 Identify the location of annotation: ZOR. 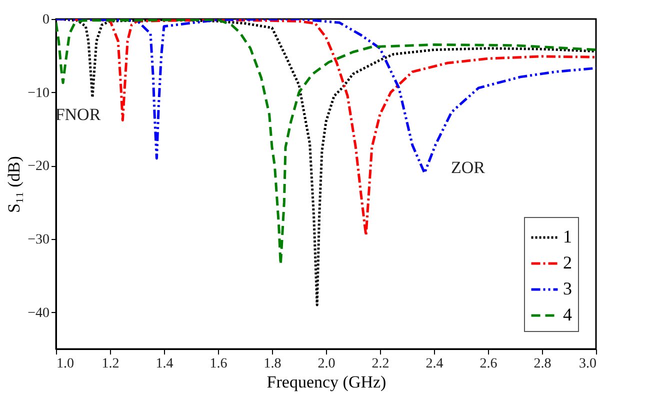
(468, 167).